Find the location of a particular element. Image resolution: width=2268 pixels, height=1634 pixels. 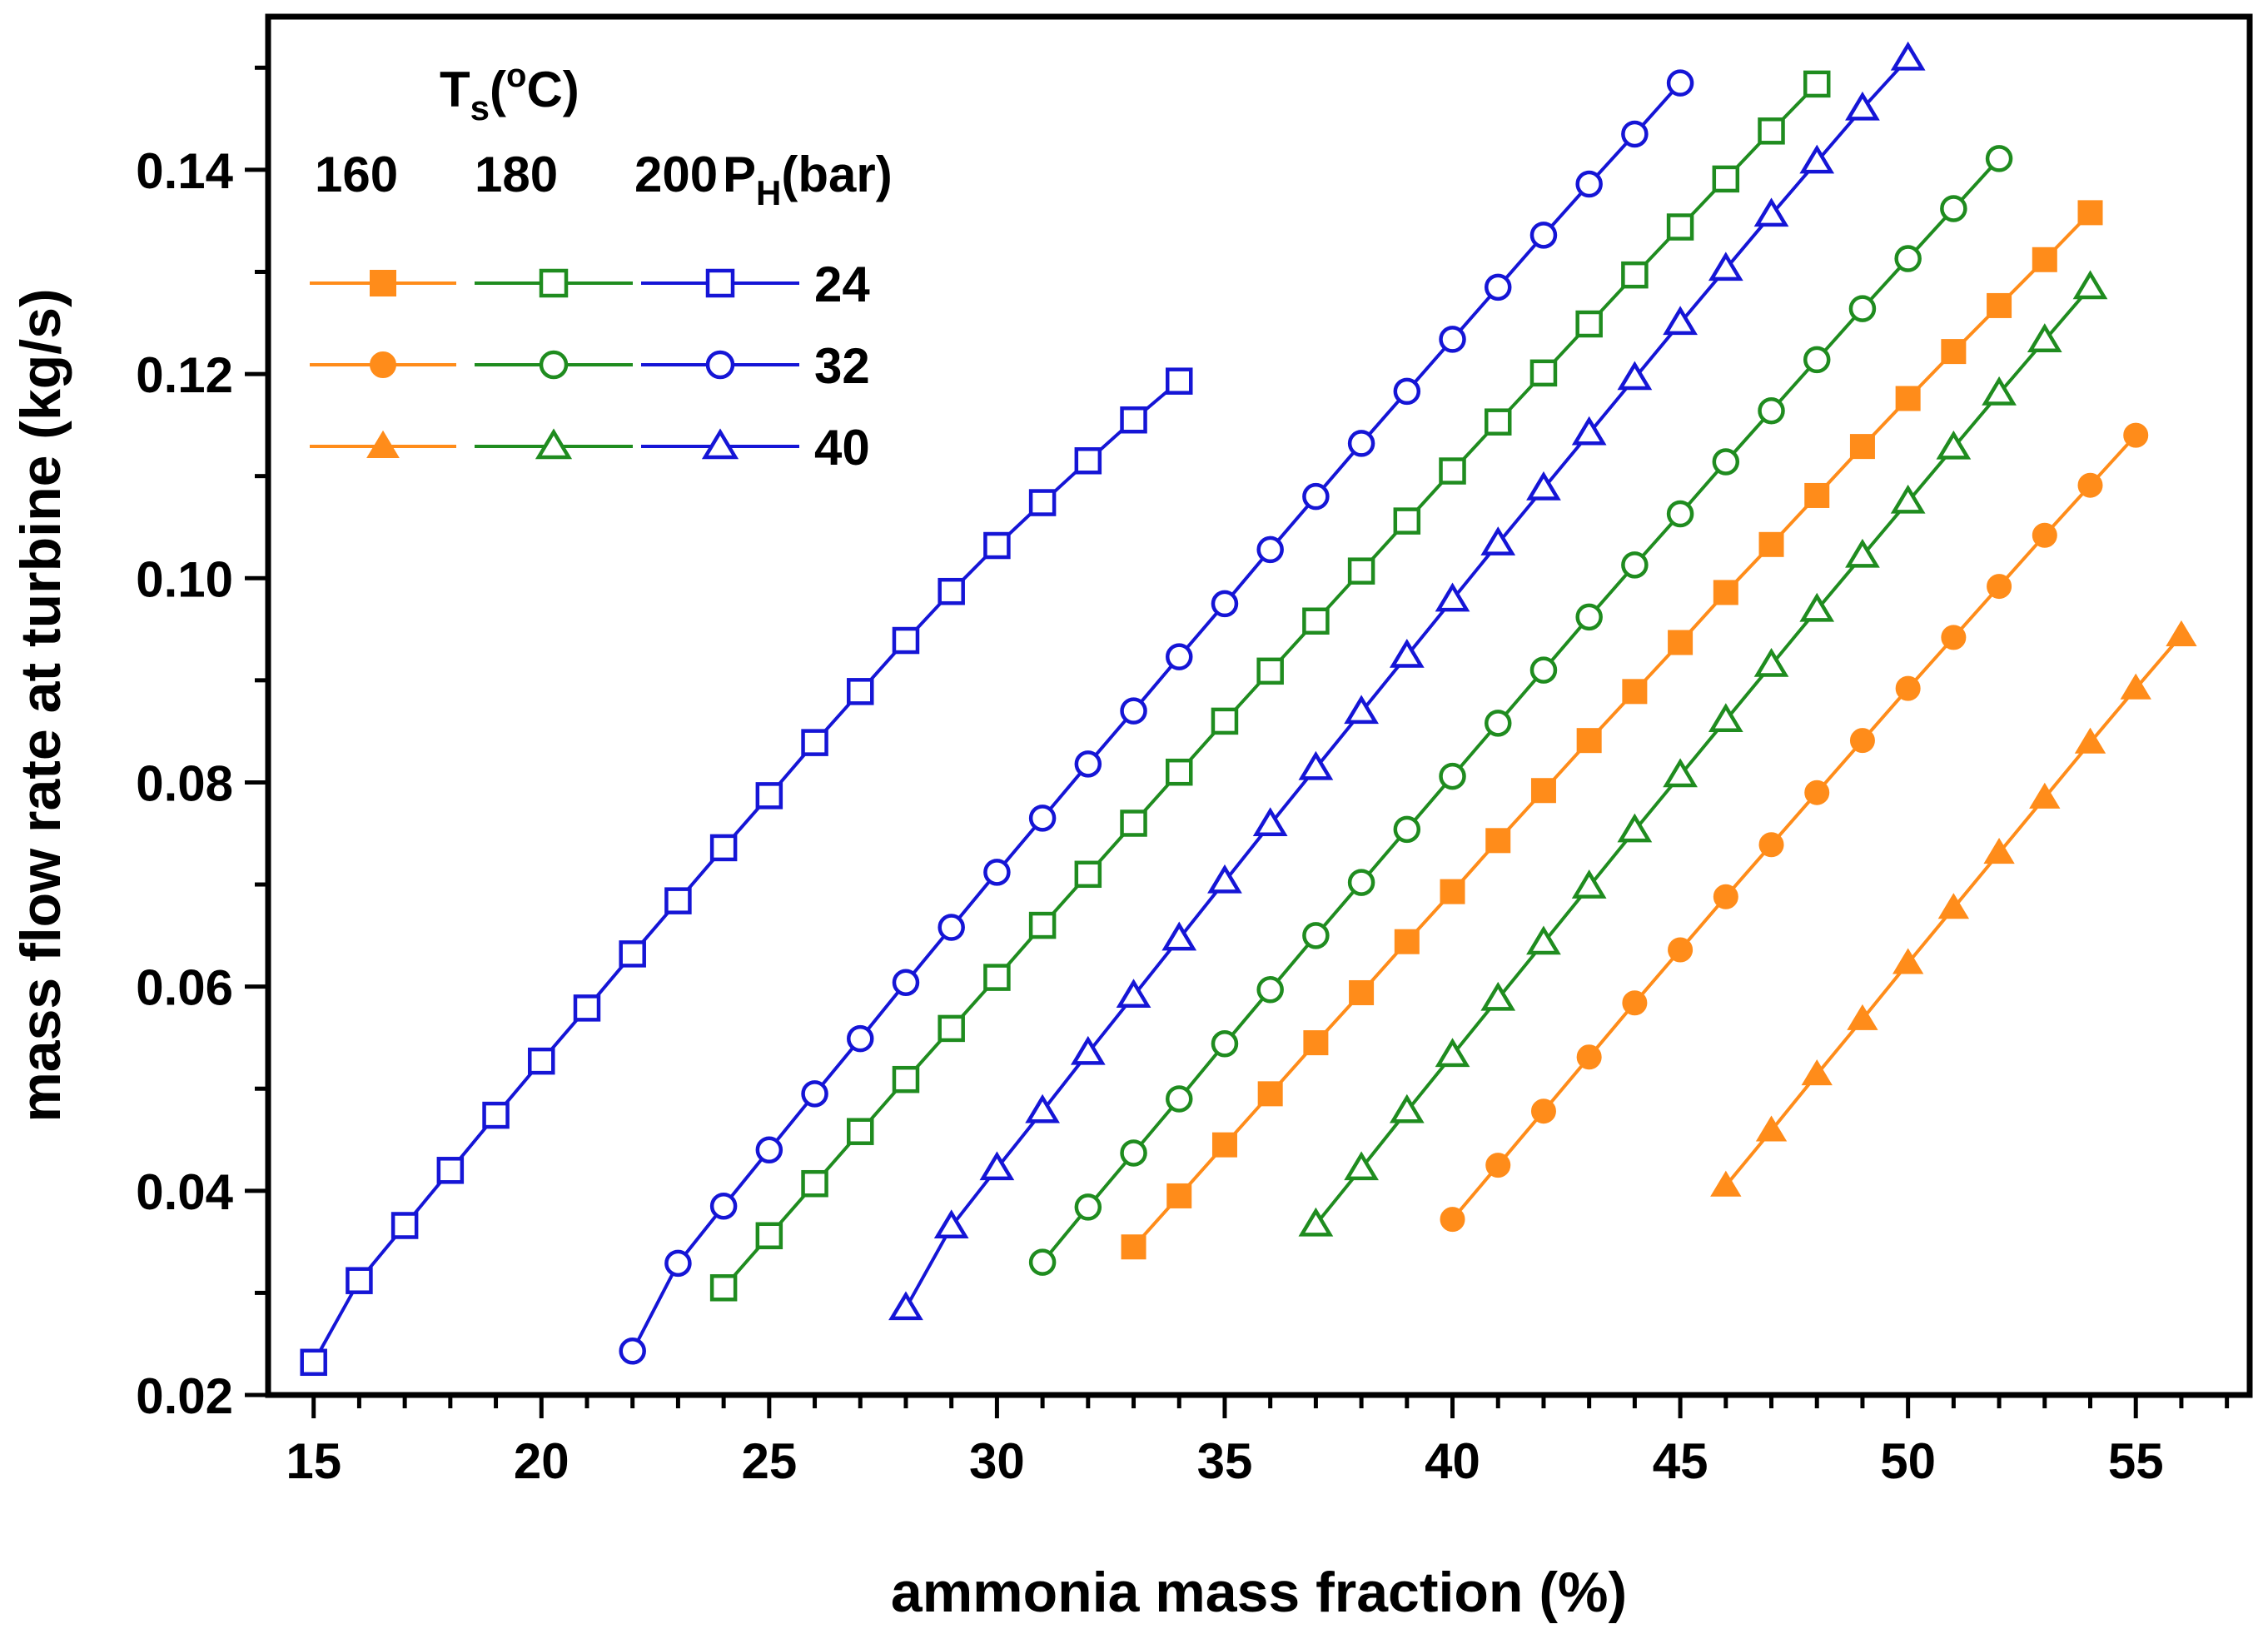

series-160-32-line is located at coordinates (1794, 827).